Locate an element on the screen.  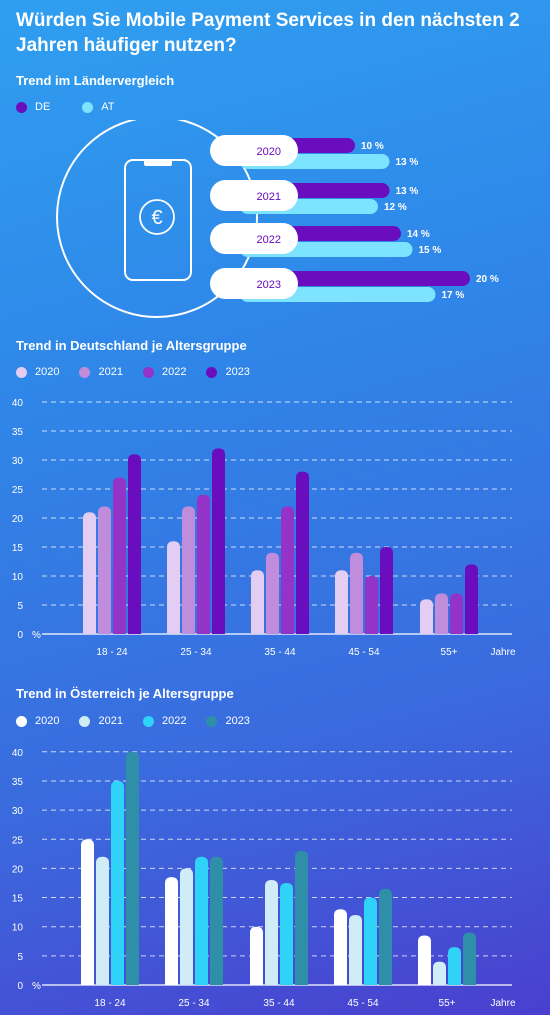
legend-swatch-2023 is located at coordinates (212, 721).